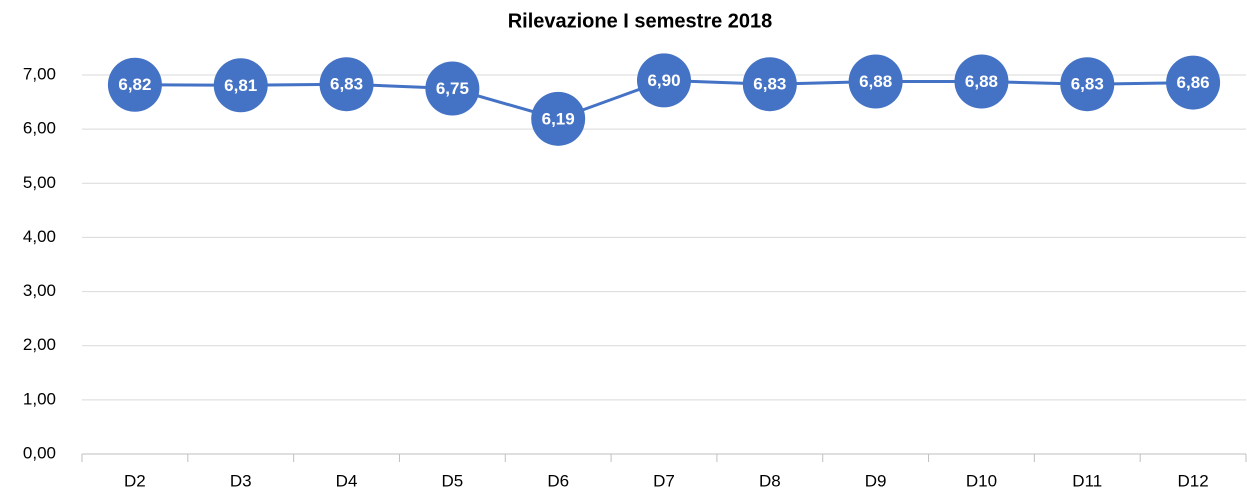 Image resolution: width=1247 pixels, height=502 pixels. What do you see at coordinates (39, 452) in the screenshot?
I see `y-tick-label: 0,00` at bounding box center [39, 452].